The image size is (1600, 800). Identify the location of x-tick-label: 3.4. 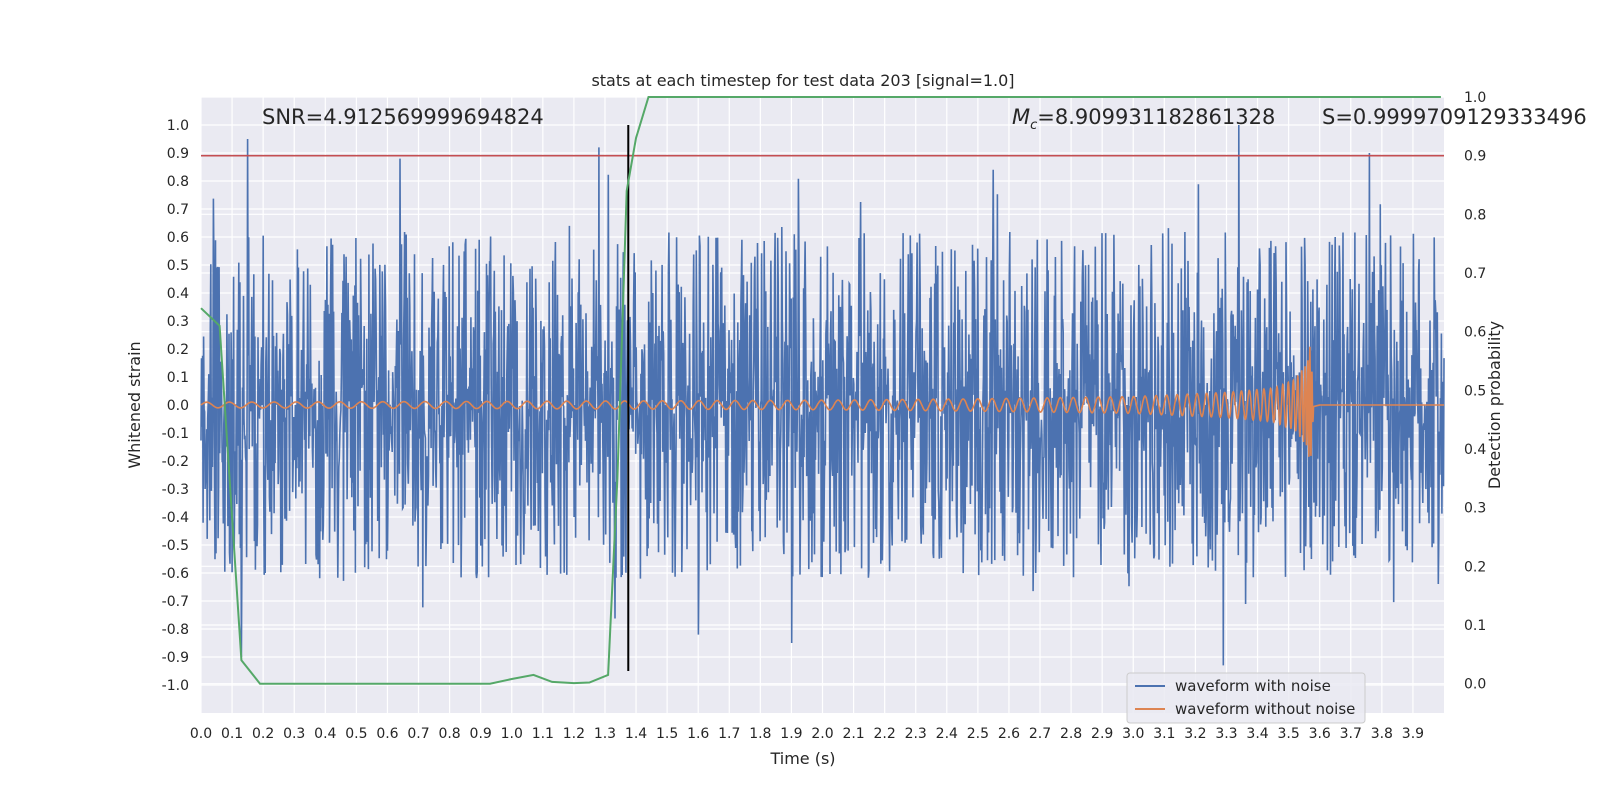
(1257, 734).